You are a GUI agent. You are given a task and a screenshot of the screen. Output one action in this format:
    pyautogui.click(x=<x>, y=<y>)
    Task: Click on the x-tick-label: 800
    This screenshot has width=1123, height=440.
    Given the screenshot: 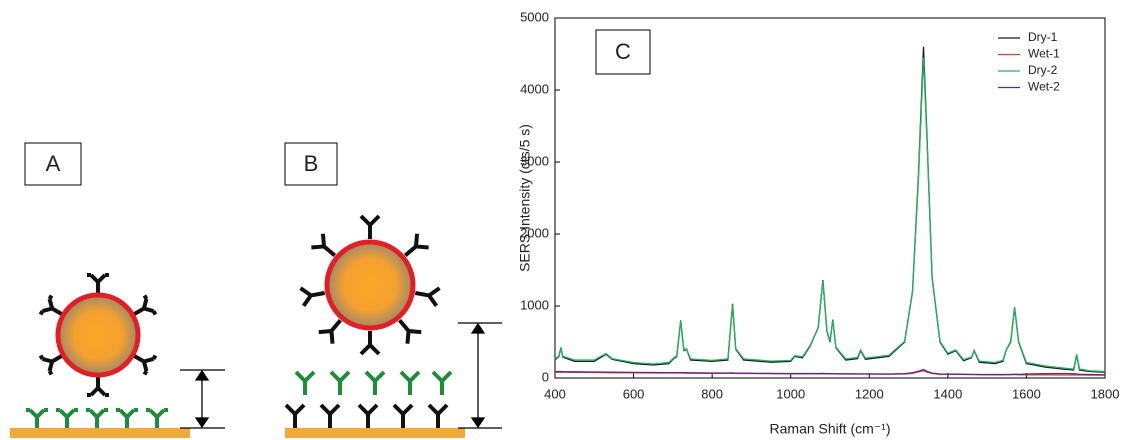 What is the action you would take?
    pyautogui.click(x=712, y=393)
    